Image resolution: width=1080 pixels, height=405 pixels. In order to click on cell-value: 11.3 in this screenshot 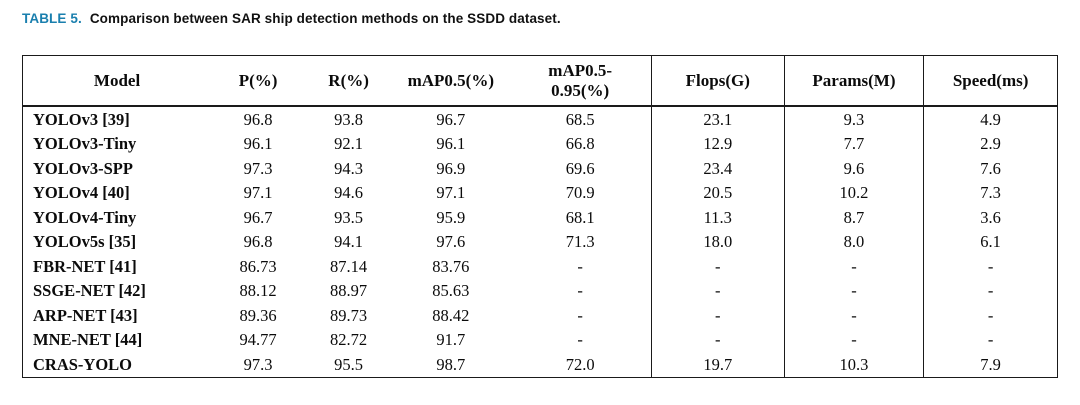, I will do `click(717, 217)`.